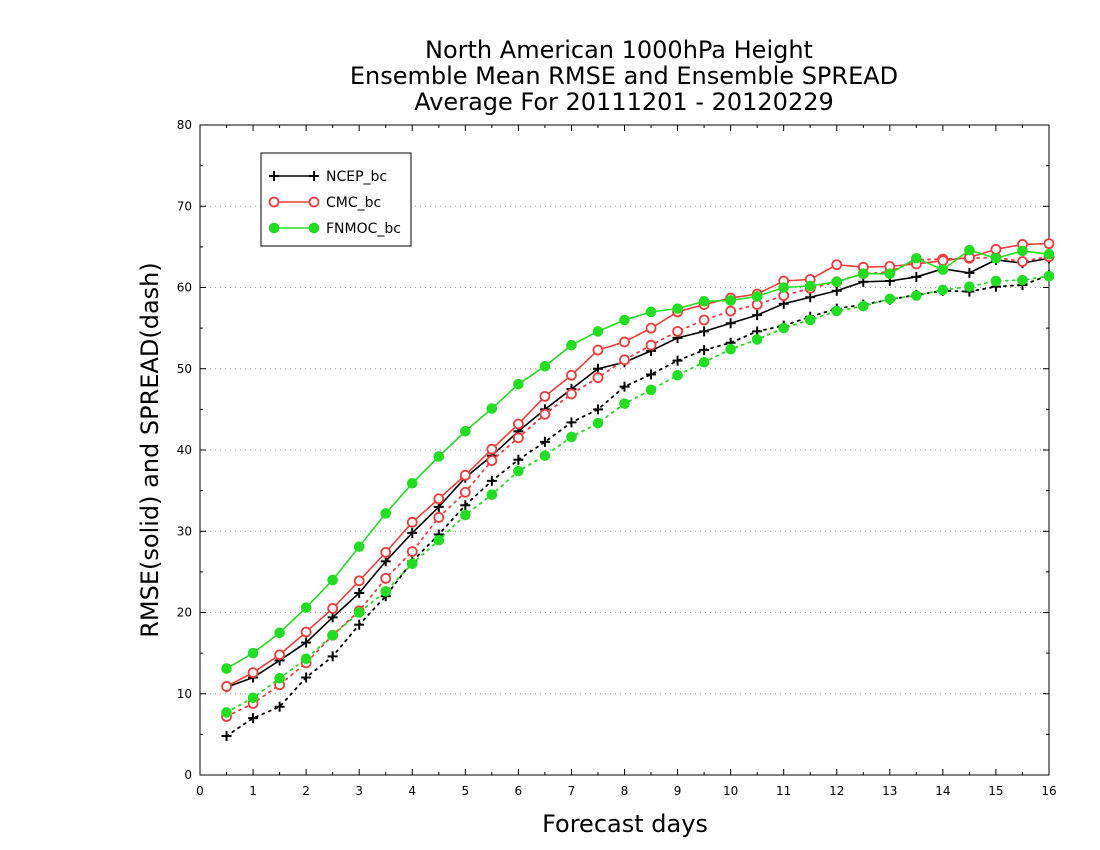 This screenshot has height=850, width=1100. Describe the element at coordinates (356, 177) in the screenshot. I see `legend-label: NCEP_bc` at that location.